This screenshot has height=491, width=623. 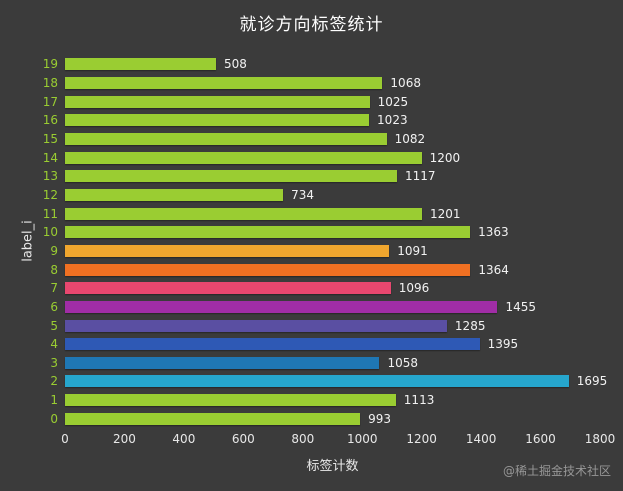 I want to click on y-tick-labels: 19 18 17 16 15 14 13 12 11 10 9 8 7 6 5 4 3 2 1 0, so click(x=29, y=241).